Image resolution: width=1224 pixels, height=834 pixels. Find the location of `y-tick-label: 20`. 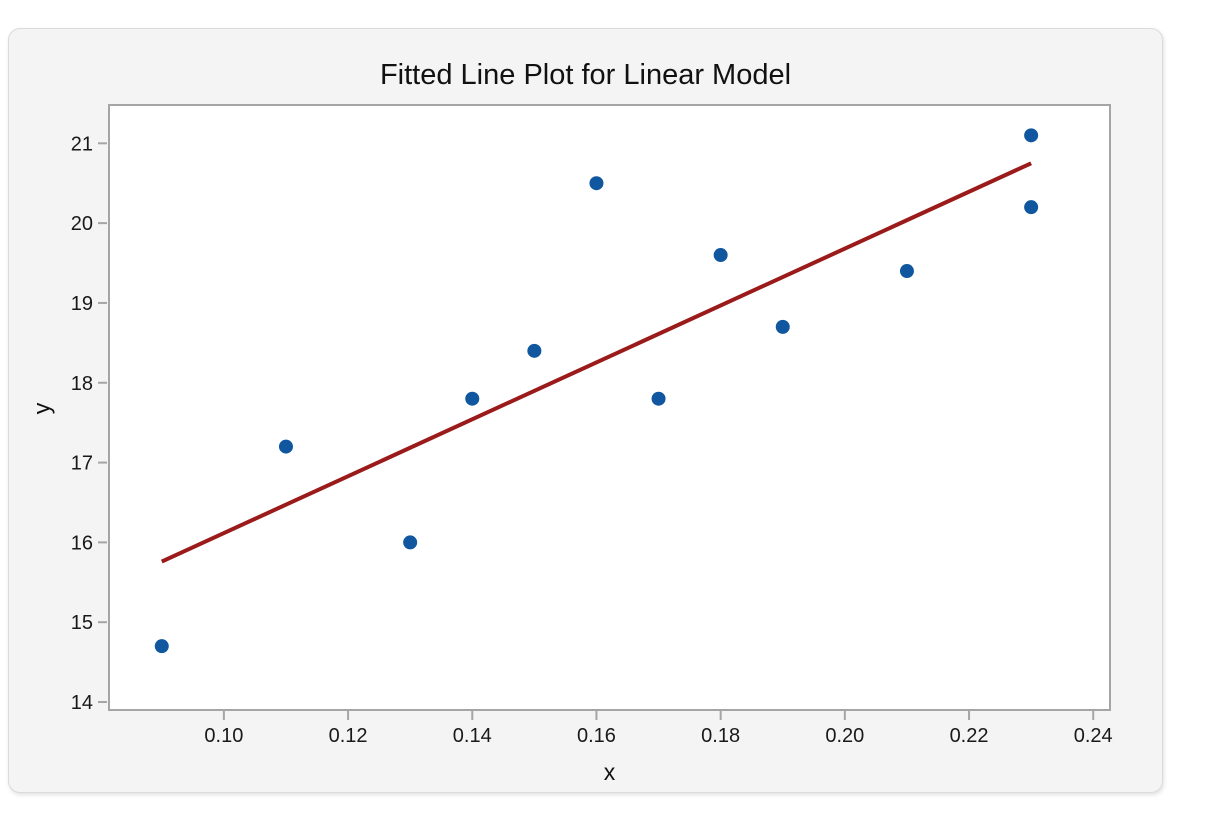

y-tick-label: 20 is located at coordinates (82, 224).